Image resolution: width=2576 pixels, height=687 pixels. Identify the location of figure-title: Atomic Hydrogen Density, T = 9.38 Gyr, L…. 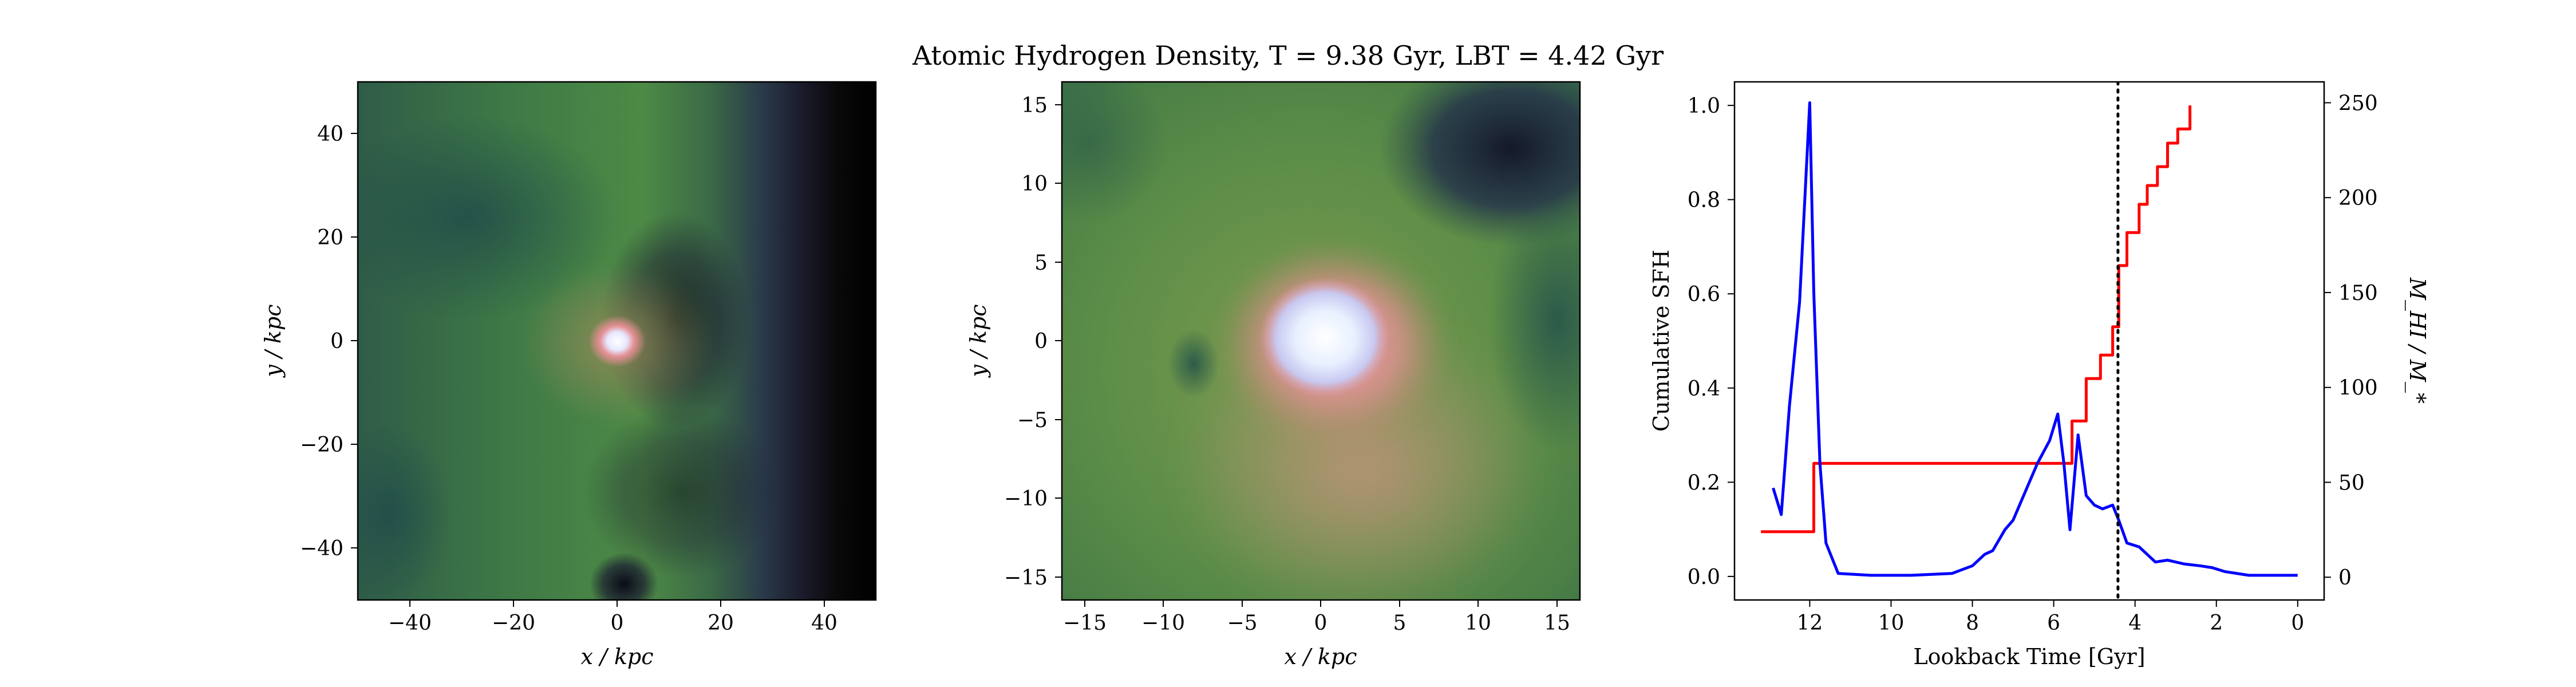
(1288, 56).